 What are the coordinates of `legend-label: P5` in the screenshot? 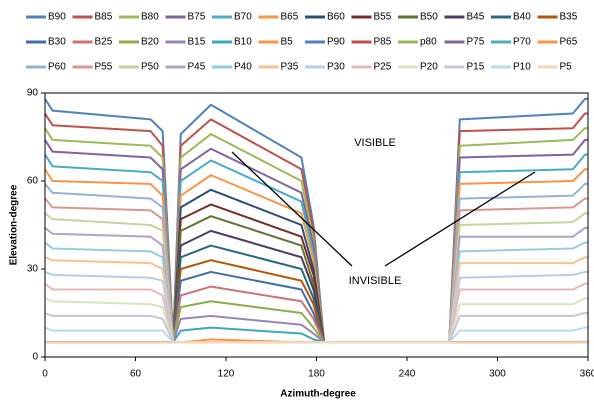 It's located at (566, 67).